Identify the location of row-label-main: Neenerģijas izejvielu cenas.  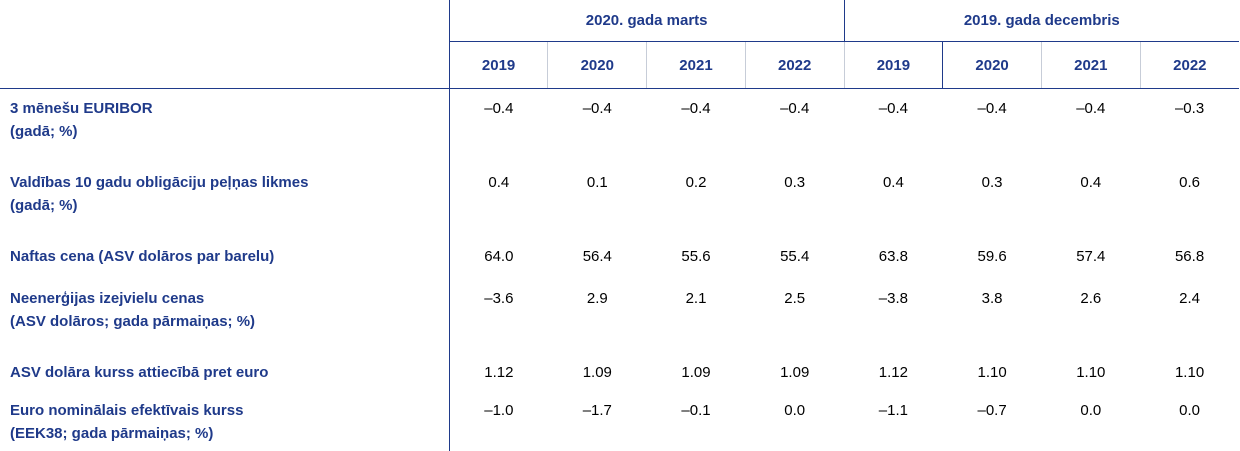
(107, 298).